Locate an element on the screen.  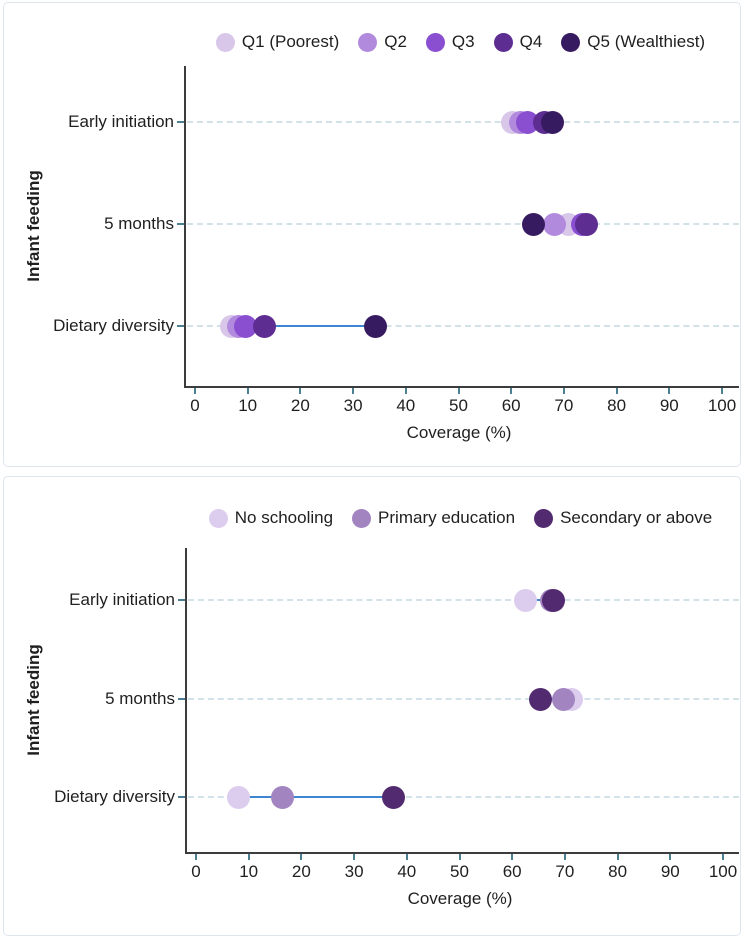
wealth-legend: Q1 (Poorest) Q2 Q3 Q4 Q5 (Wealthiest) is located at coordinates (460, 42).